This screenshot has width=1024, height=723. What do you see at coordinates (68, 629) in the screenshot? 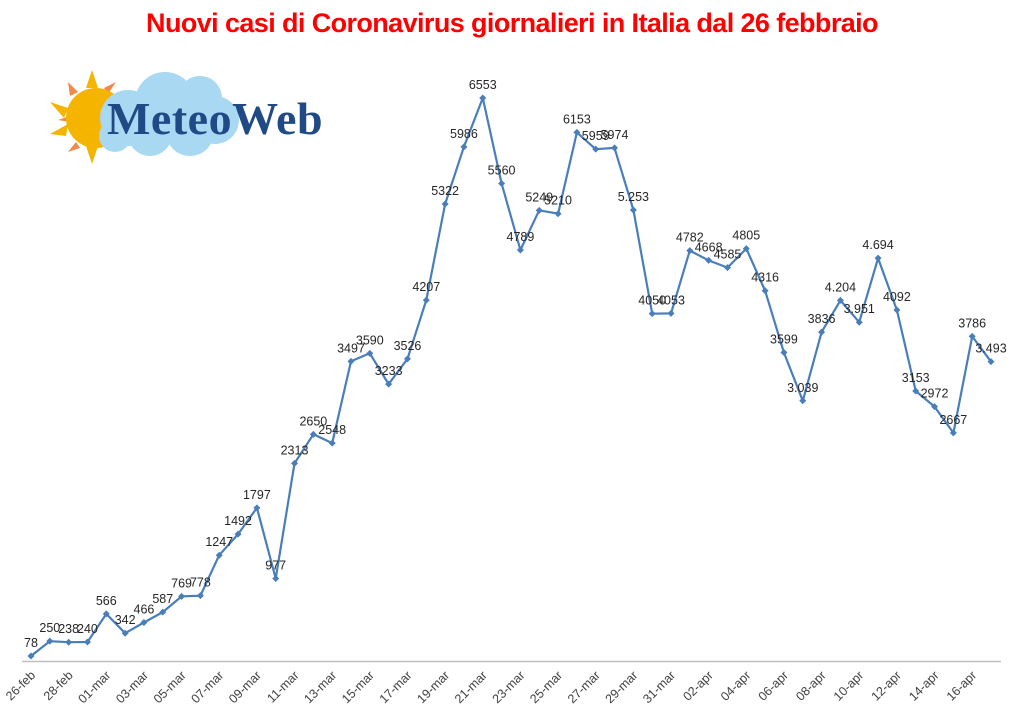
I see `data-label: 238` at bounding box center [68, 629].